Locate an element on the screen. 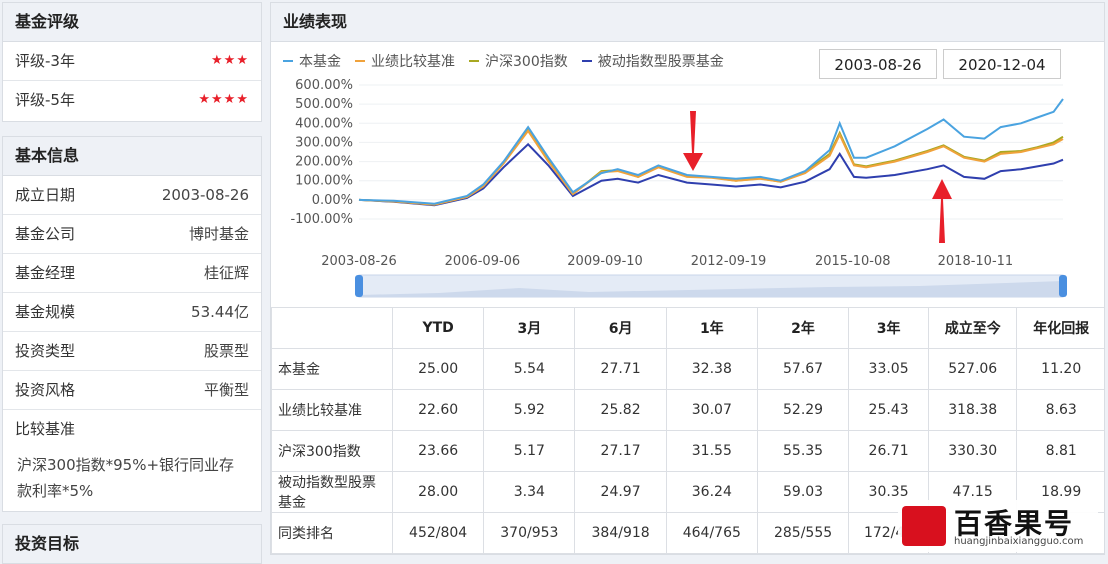 This screenshot has width=1108, height=564. y-tick-label: 0.00% is located at coordinates (332, 200).